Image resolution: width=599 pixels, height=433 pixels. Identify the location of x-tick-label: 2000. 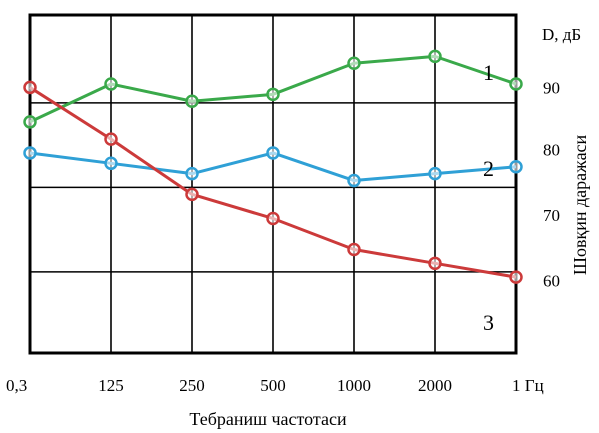
(435, 385).